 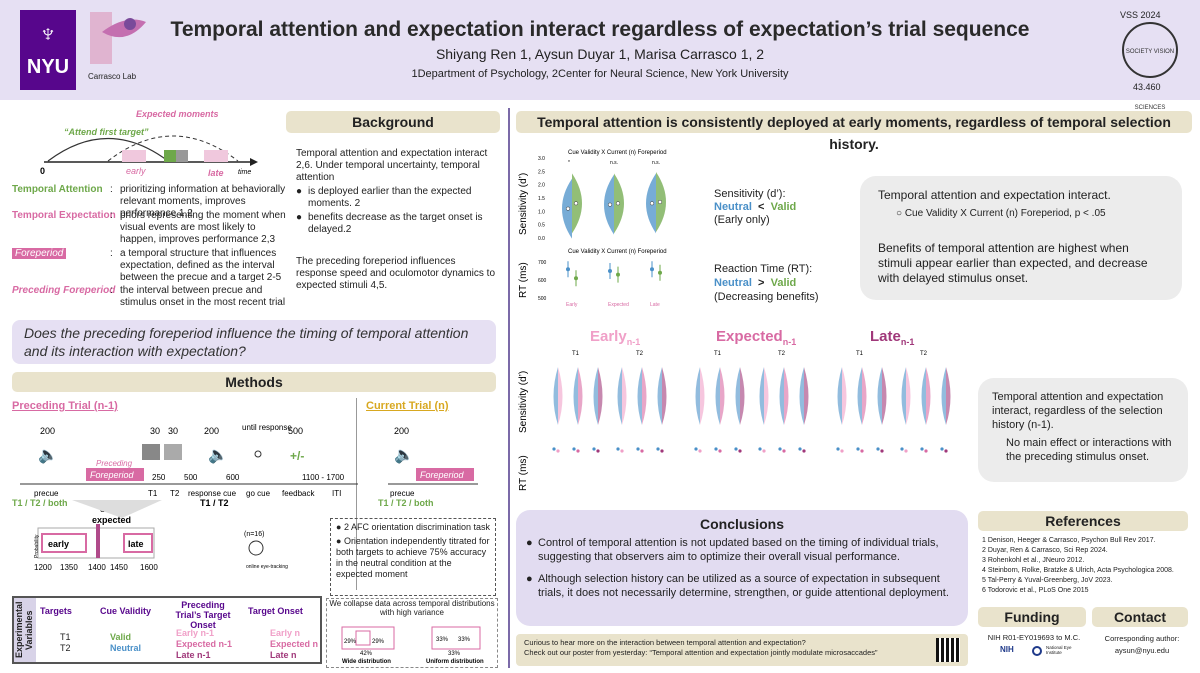 What do you see at coordinates (948, 650) in the screenshot?
I see `qr-code-icon` at bounding box center [948, 650].